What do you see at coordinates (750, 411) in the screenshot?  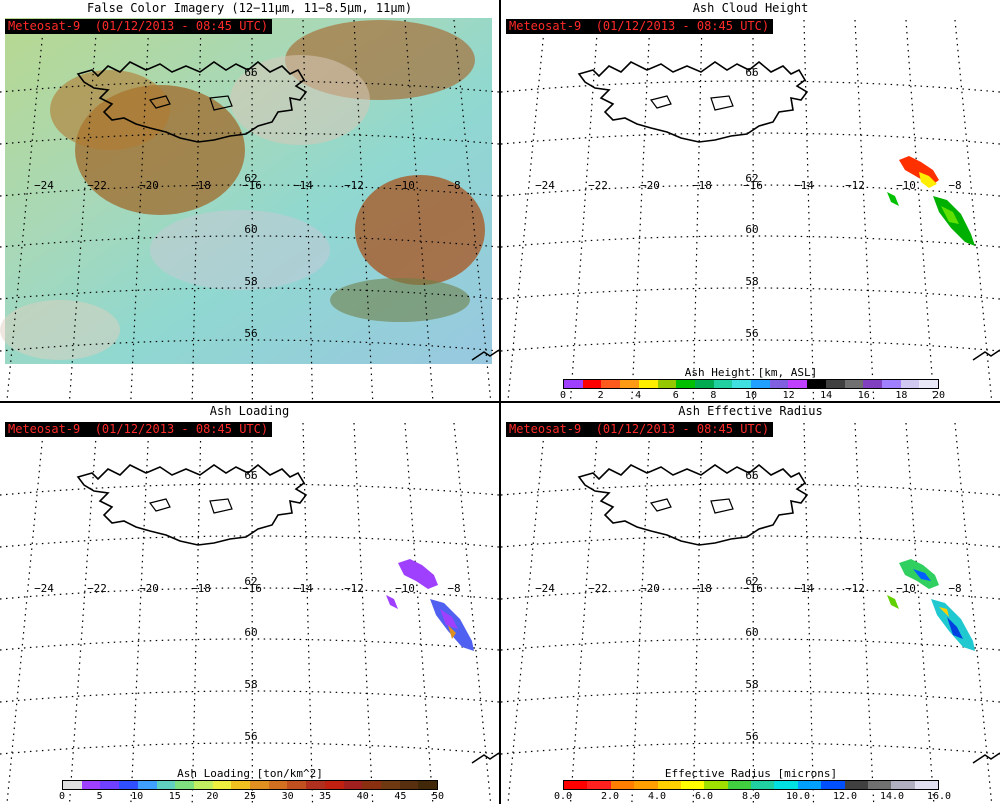 I see `panel-title: Ash Effective Radius` at bounding box center [750, 411].